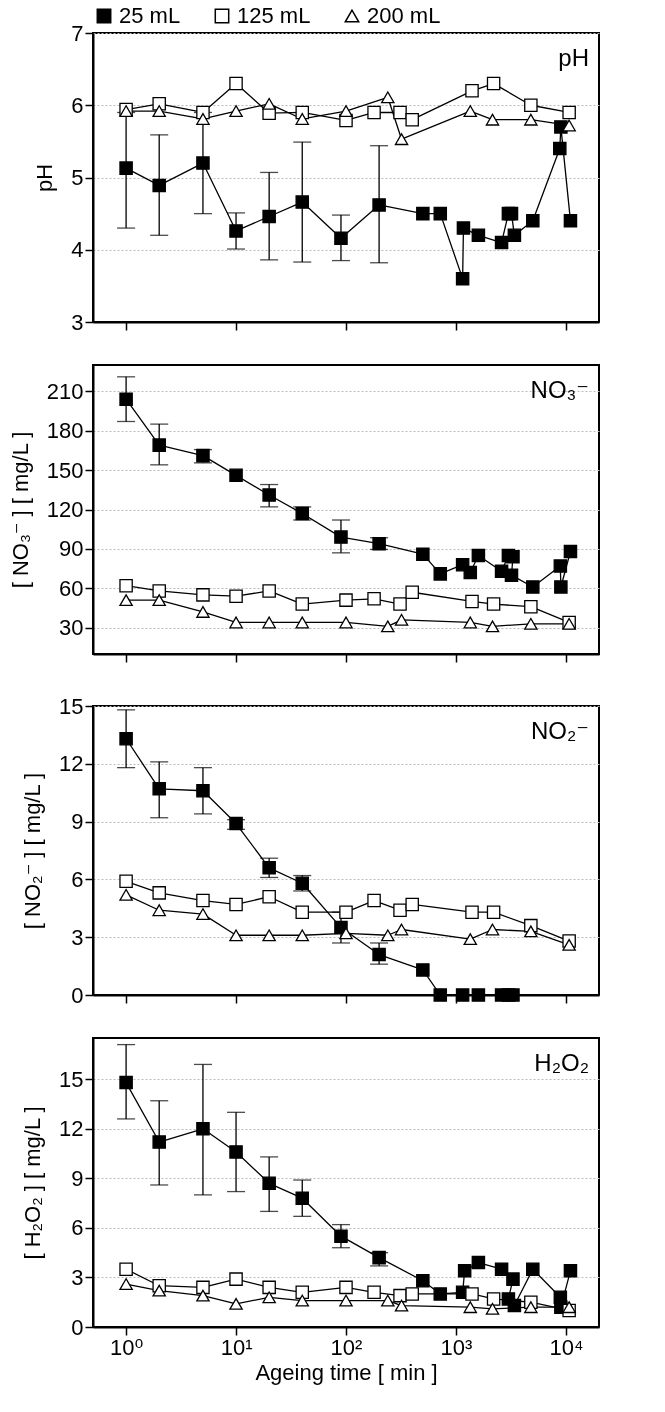 The image size is (665, 1412). Describe the element at coordinates (65, 509) in the screenshot. I see `y-tick-label: 120` at that location.